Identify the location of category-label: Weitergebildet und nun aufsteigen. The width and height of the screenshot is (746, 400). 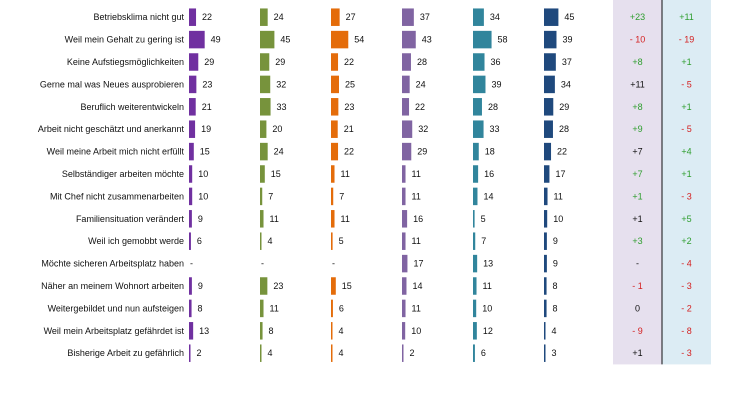
(116, 308).